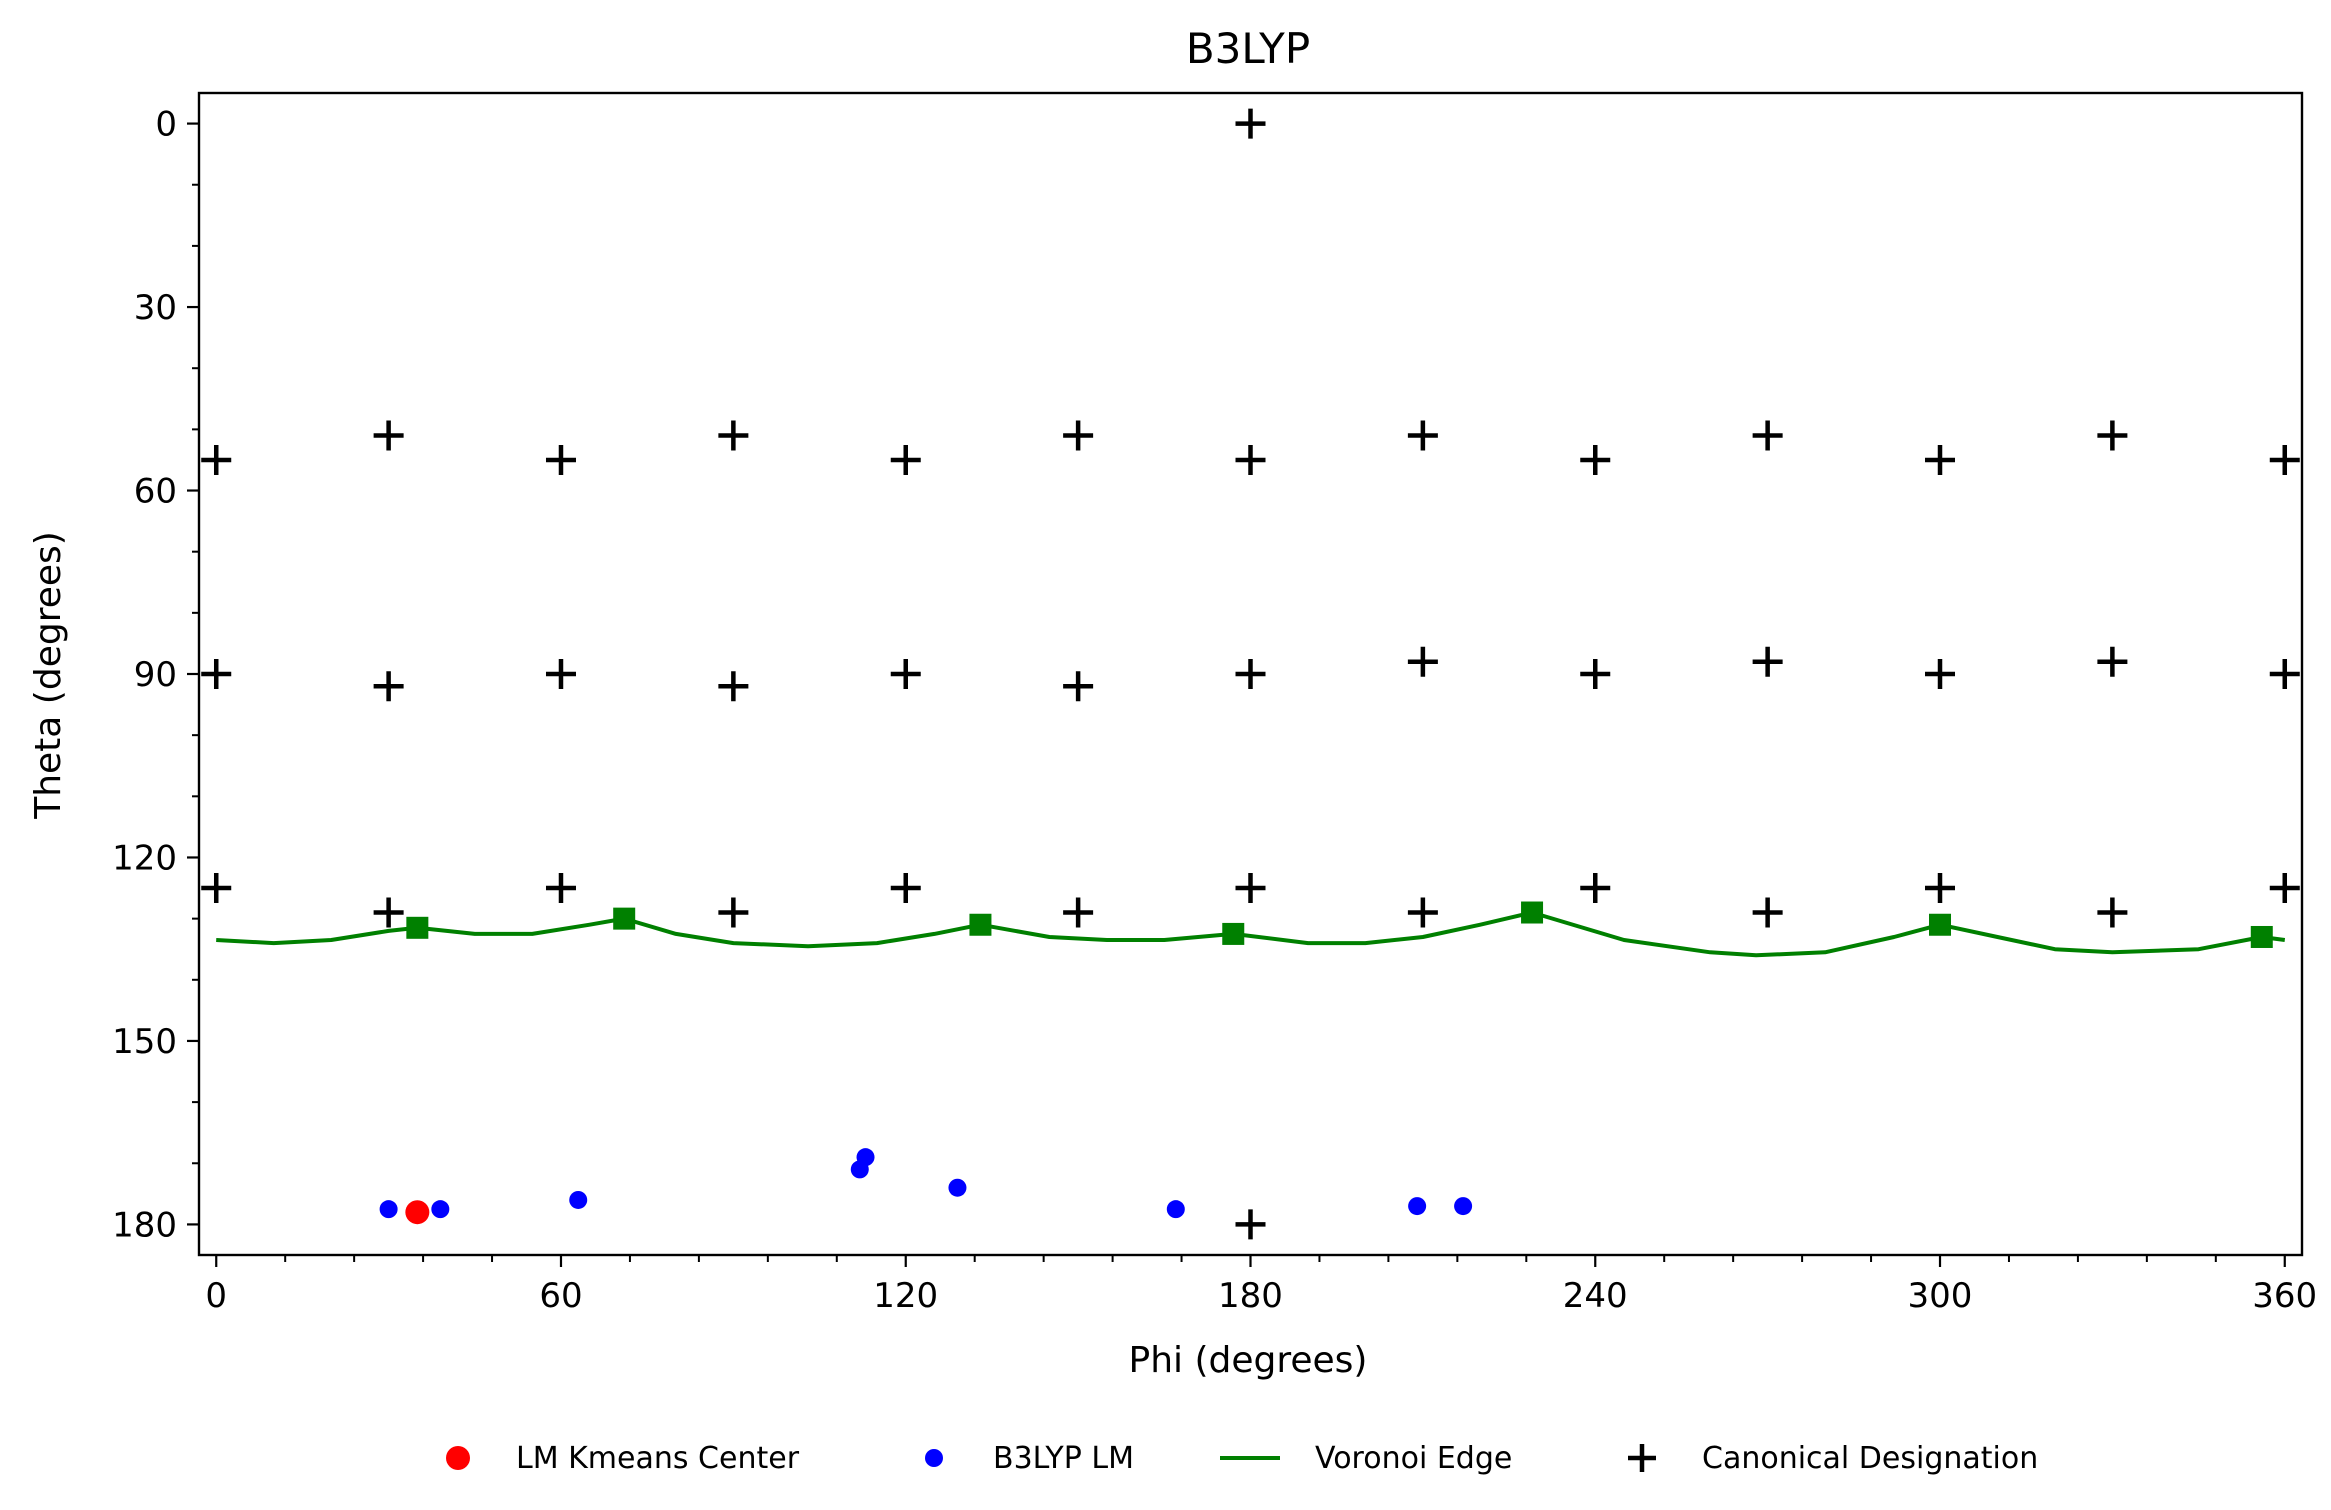  What do you see at coordinates (48, 675) in the screenshot?
I see `y-axis-label: Theta (degrees)` at bounding box center [48, 675].